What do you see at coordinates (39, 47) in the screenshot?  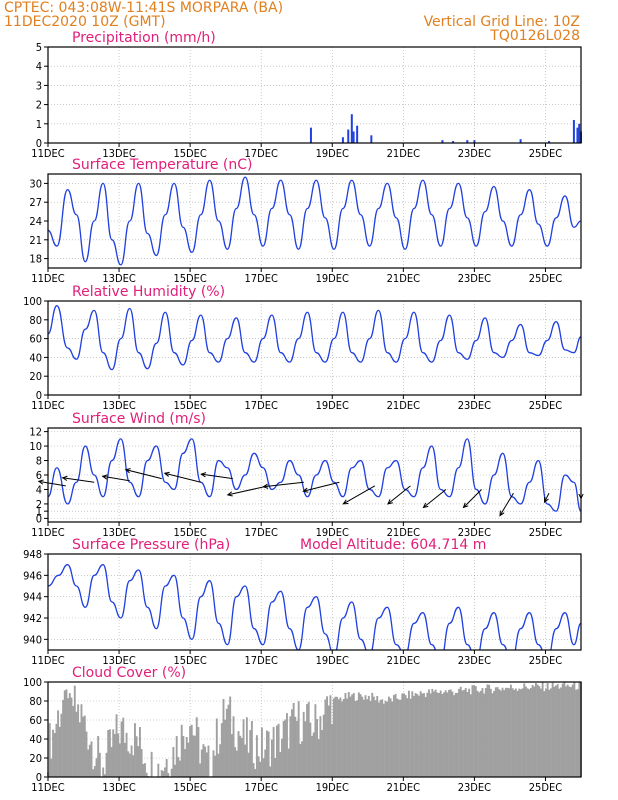 I see `y-tick-label: 5` at bounding box center [39, 47].